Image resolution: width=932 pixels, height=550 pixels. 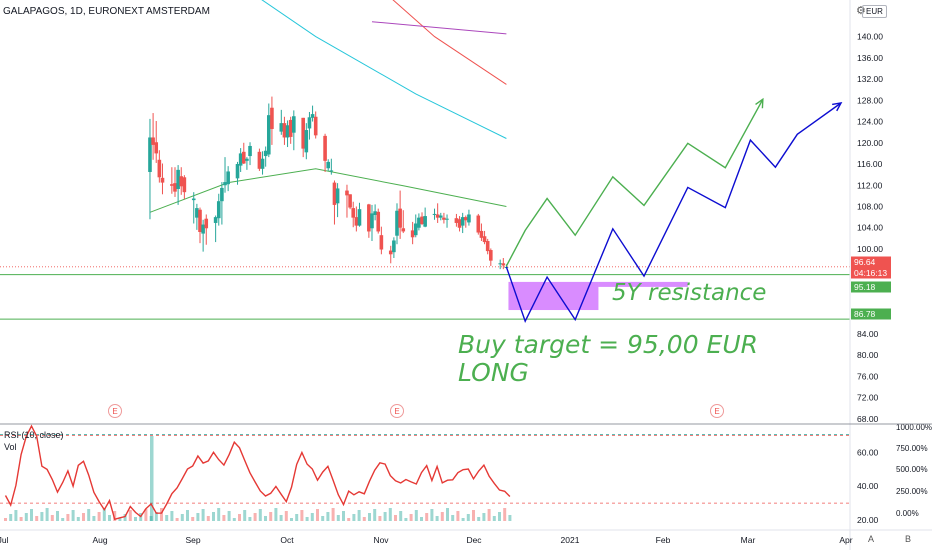 I want to click on moving-average-line, so click(x=449, y=42).